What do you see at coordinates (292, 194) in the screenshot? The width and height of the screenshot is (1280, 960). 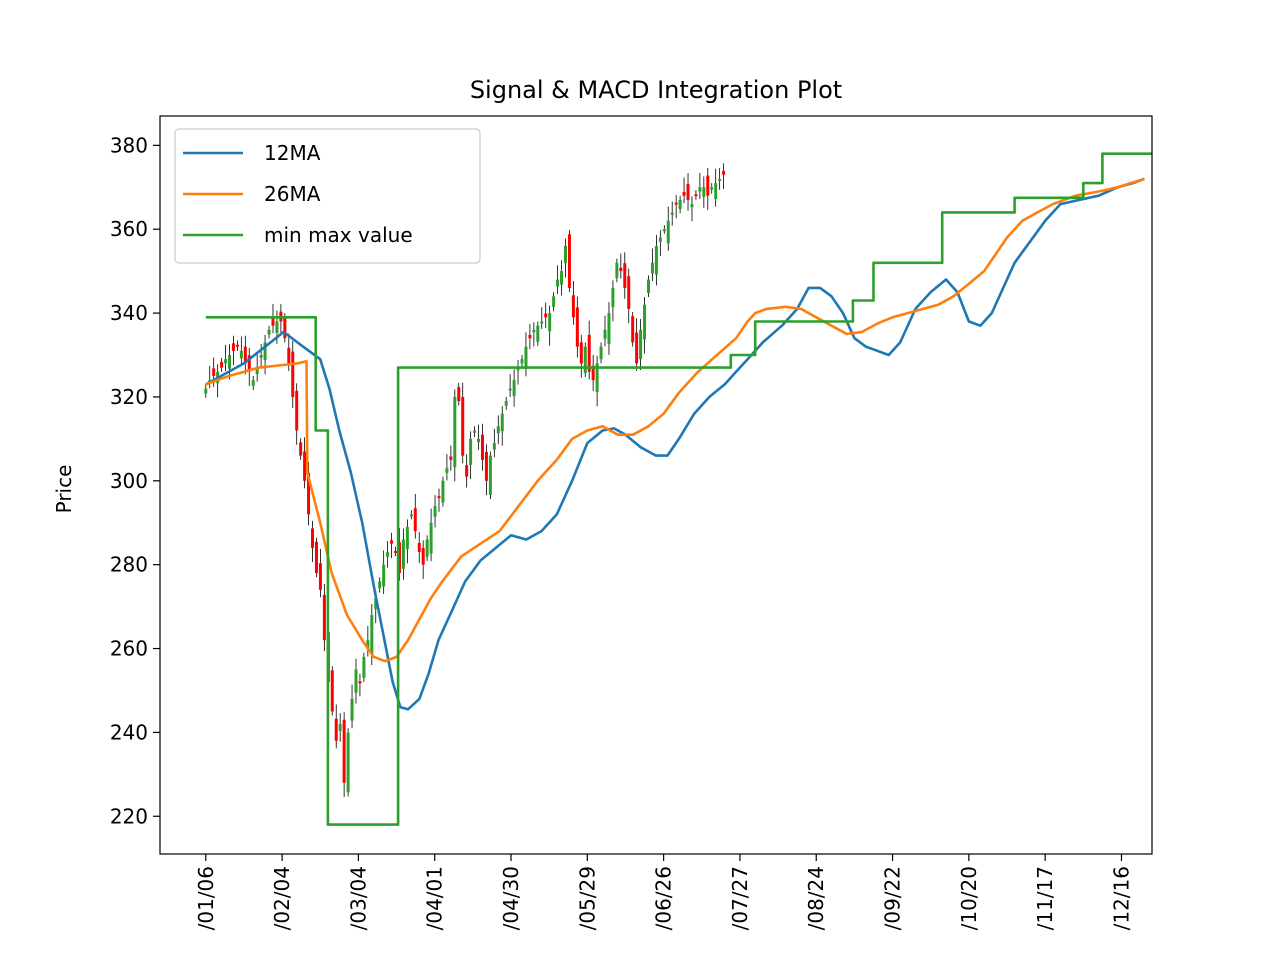 I see `legend-label: 26MA` at bounding box center [292, 194].